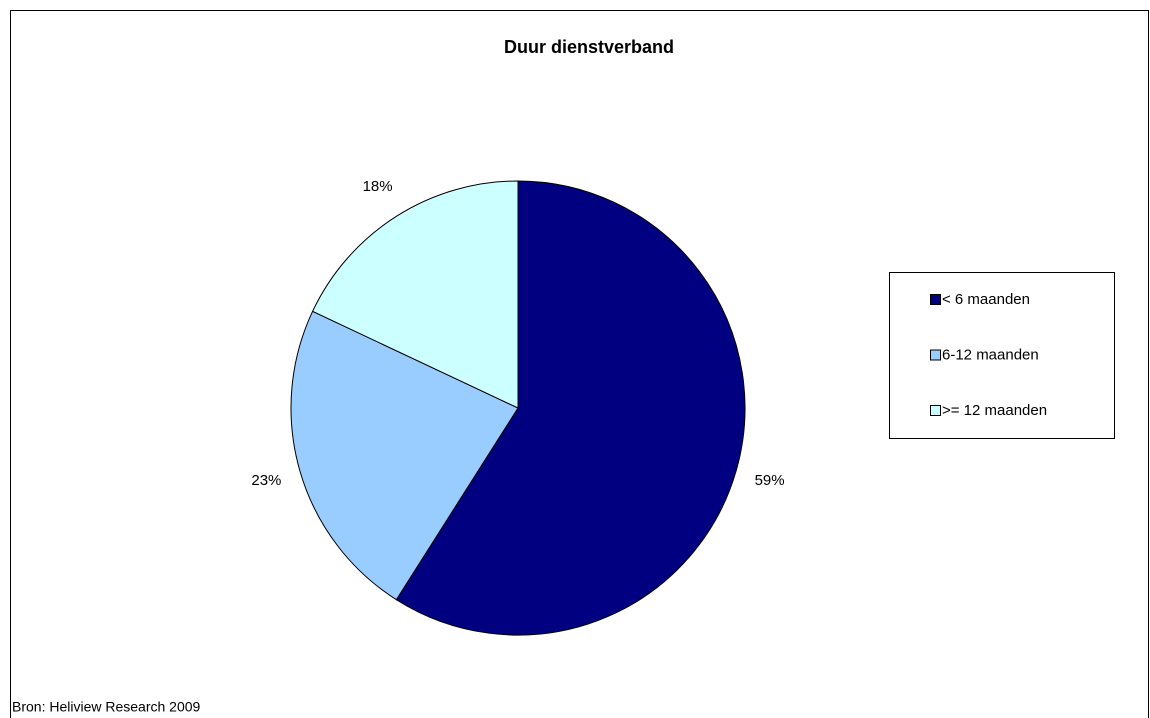  I want to click on legend-box, so click(1002, 355).